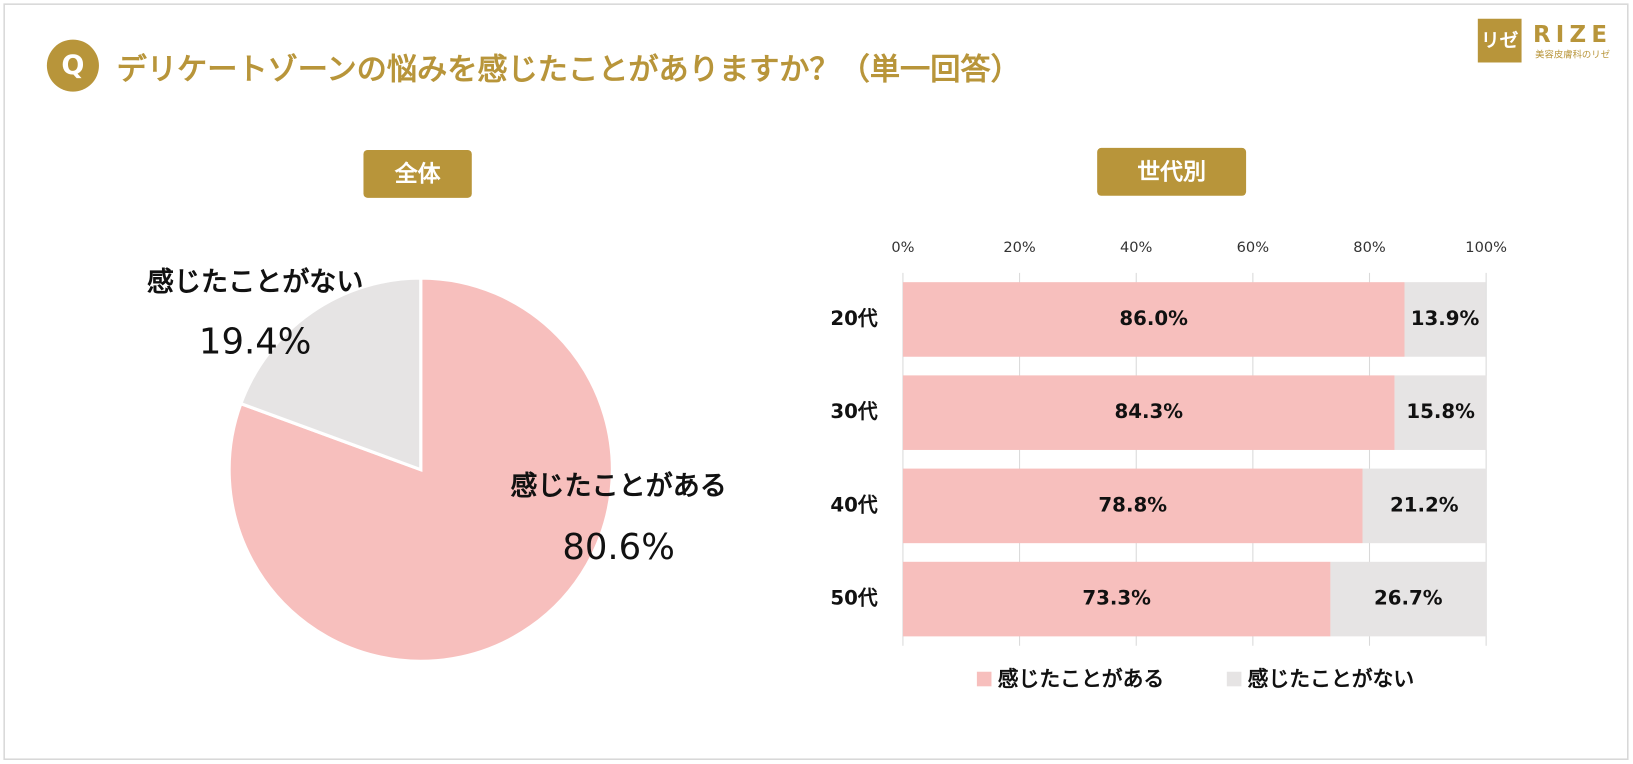  Describe the element at coordinates (902, 247) in the screenshot. I see `x-tick-label: 0%` at that location.